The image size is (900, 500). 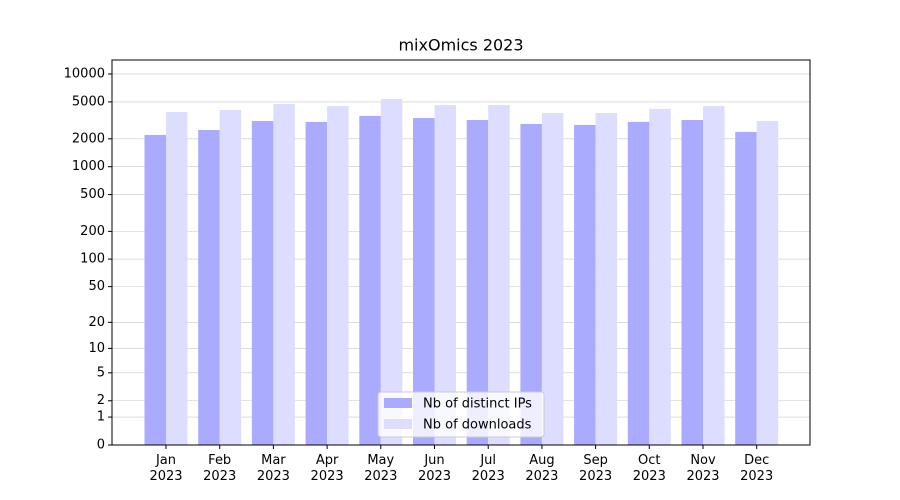 I want to click on y-tick-label: 200, so click(x=92, y=231).